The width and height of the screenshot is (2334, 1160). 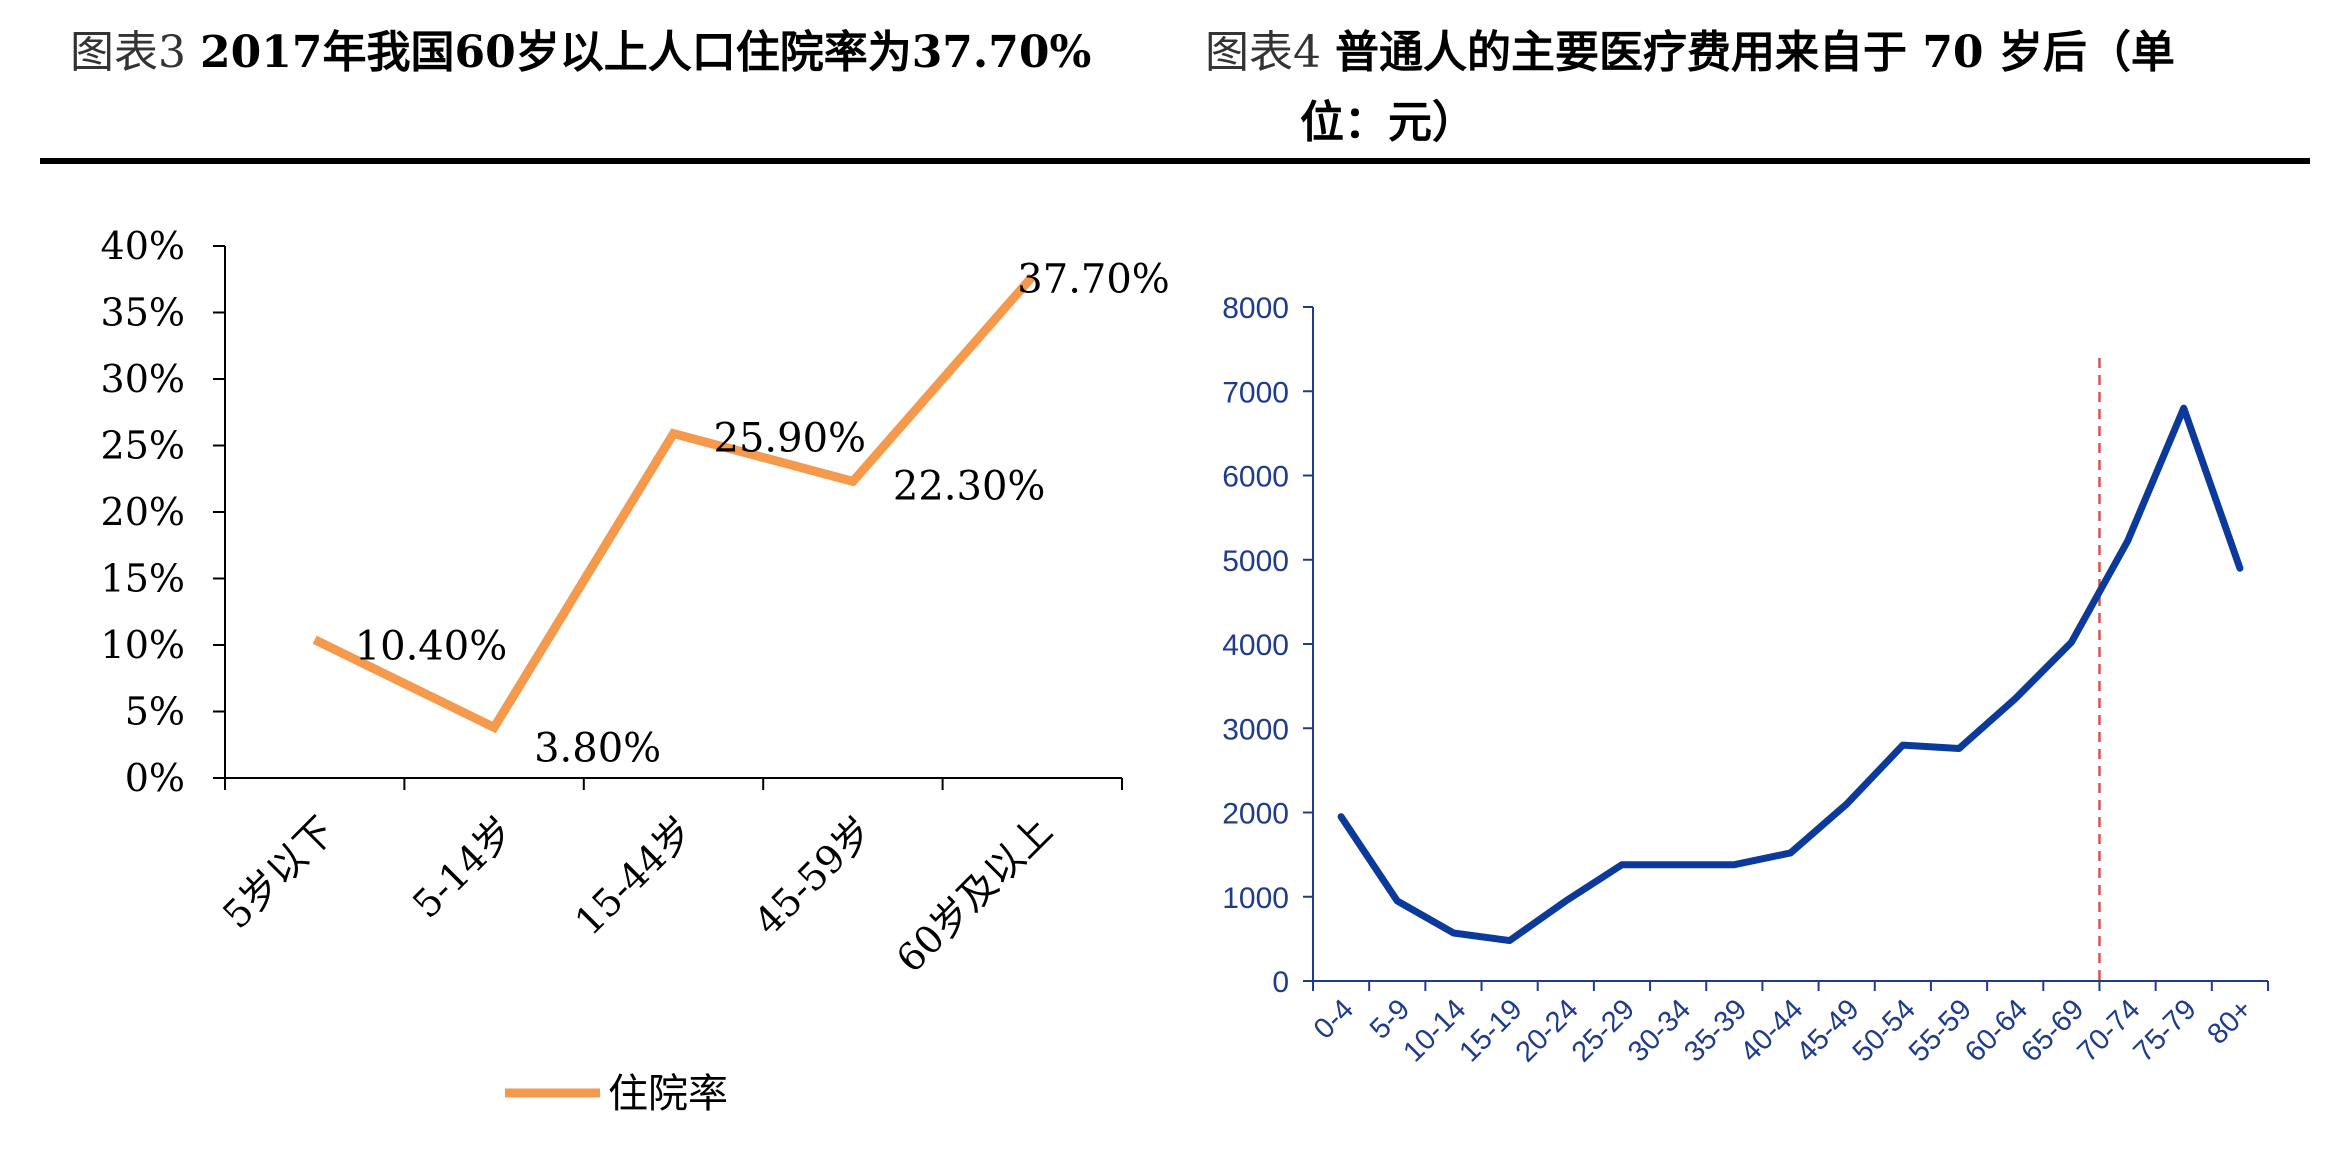 What do you see at coordinates (969, 486) in the screenshot?
I see `left-data-label: 22.30%` at bounding box center [969, 486].